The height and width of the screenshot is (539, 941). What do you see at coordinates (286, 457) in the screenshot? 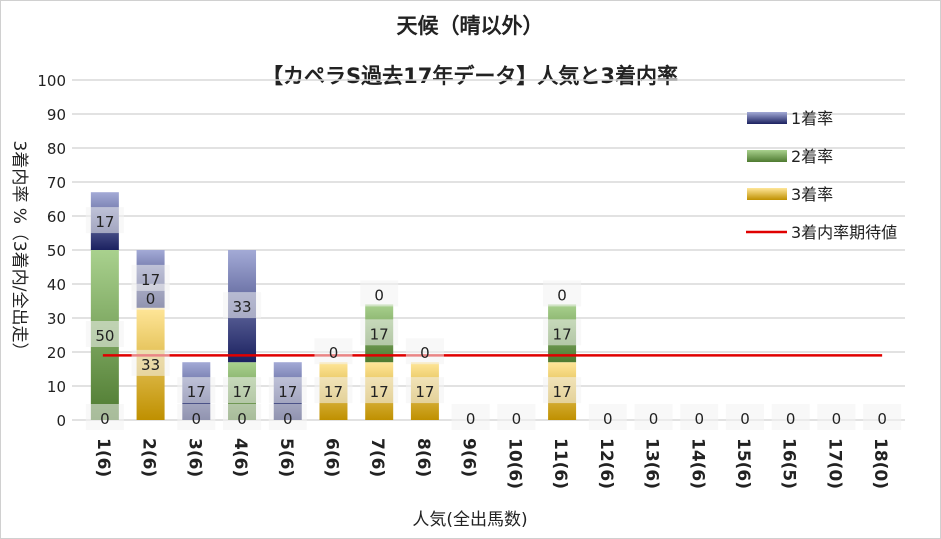
I see `x-tick-label: 5(6)` at bounding box center [286, 457].